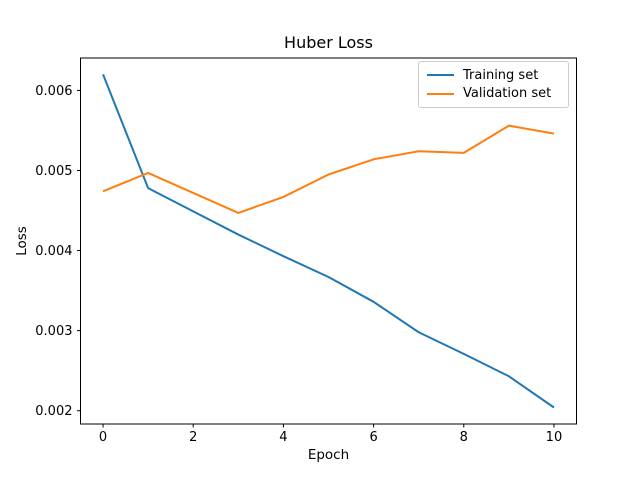 Image resolution: width=640 pixels, height=480 pixels. I want to click on legend-item-validation: Validation set, so click(493, 94).